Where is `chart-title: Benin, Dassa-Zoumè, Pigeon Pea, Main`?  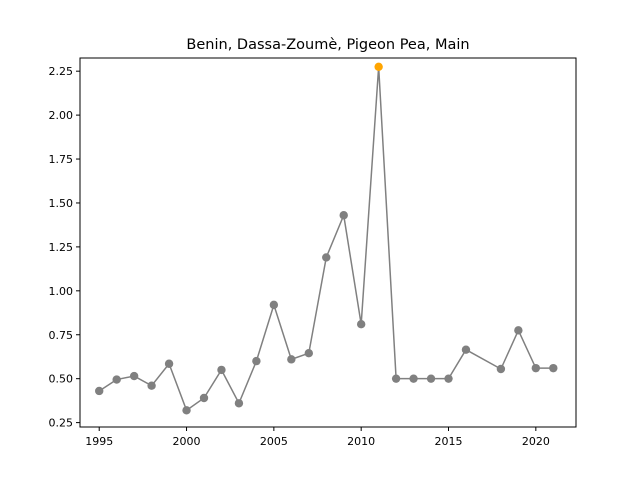
chart-title: Benin, Dassa-Zoumè, Pigeon Pea, Main is located at coordinates (327, 45).